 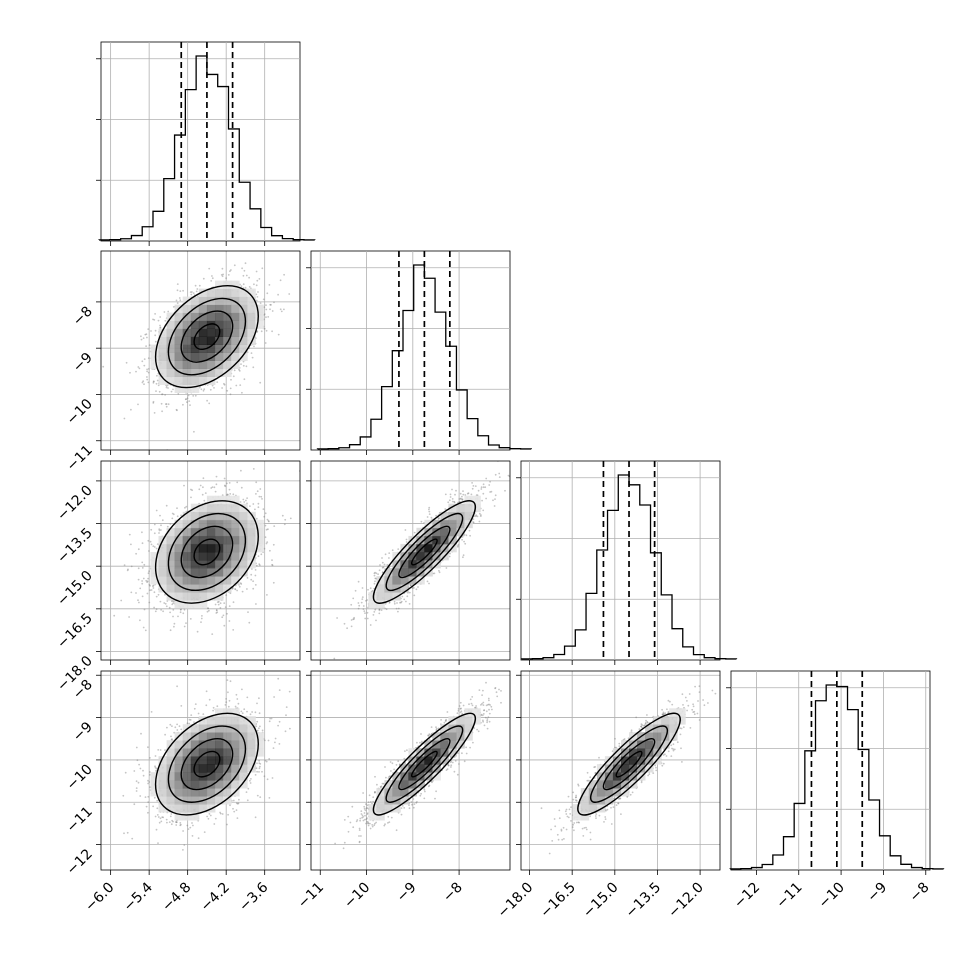 What do you see at coordinates (629, 764) in the screenshot?
I see `contour-line` at bounding box center [629, 764].